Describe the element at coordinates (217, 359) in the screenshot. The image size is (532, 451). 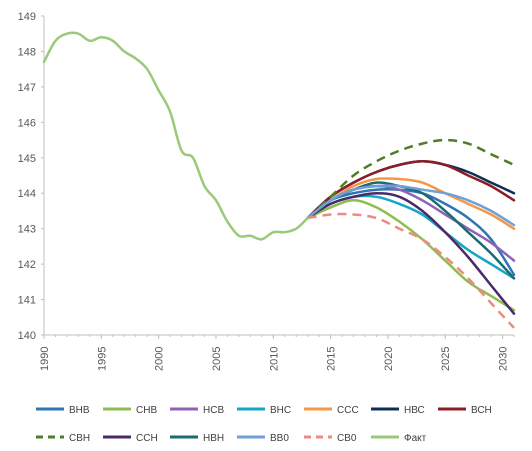
I see `x-tick-label: 2005` at that location.